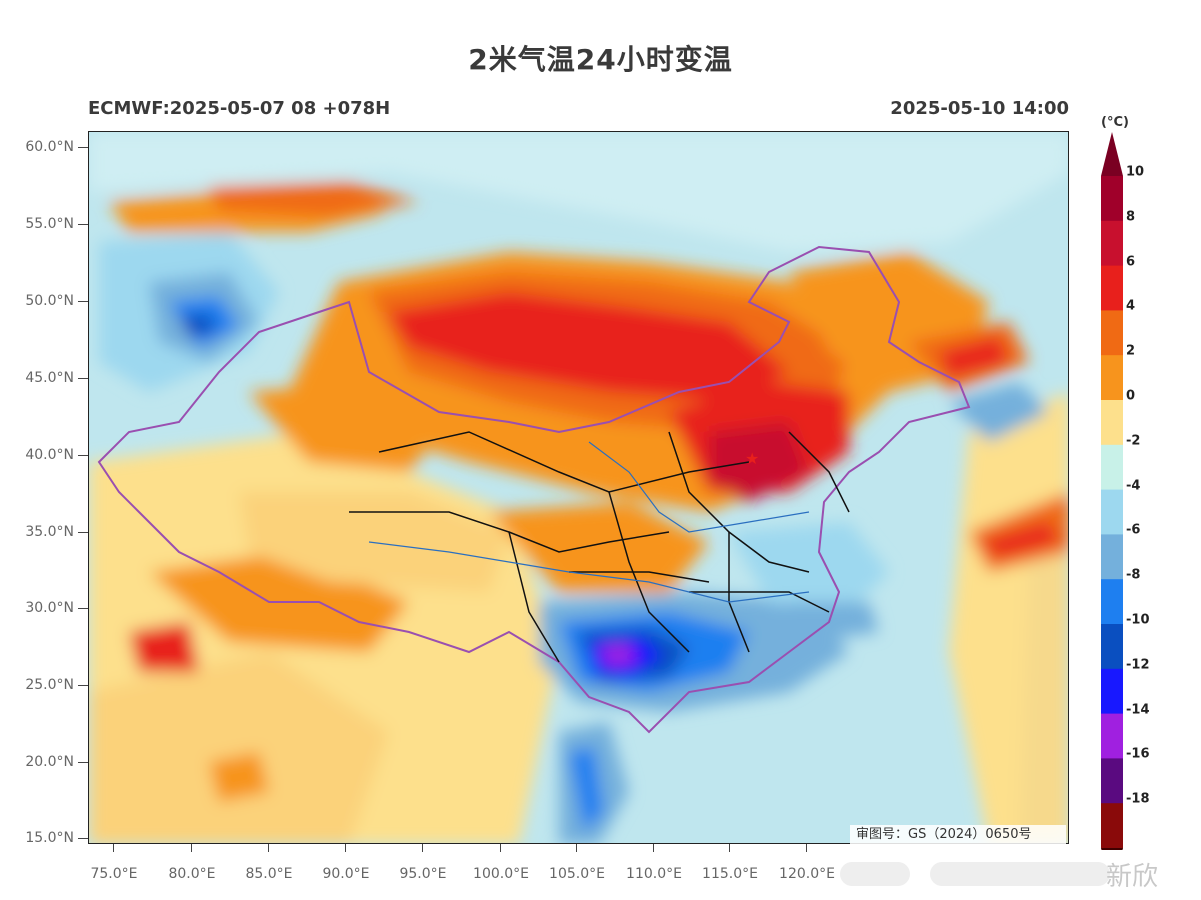 This screenshot has height=900, width=1201. Describe the element at coordinates (1132, 877) in the screenshot. I see `watermark-text: 新欣` at that location.